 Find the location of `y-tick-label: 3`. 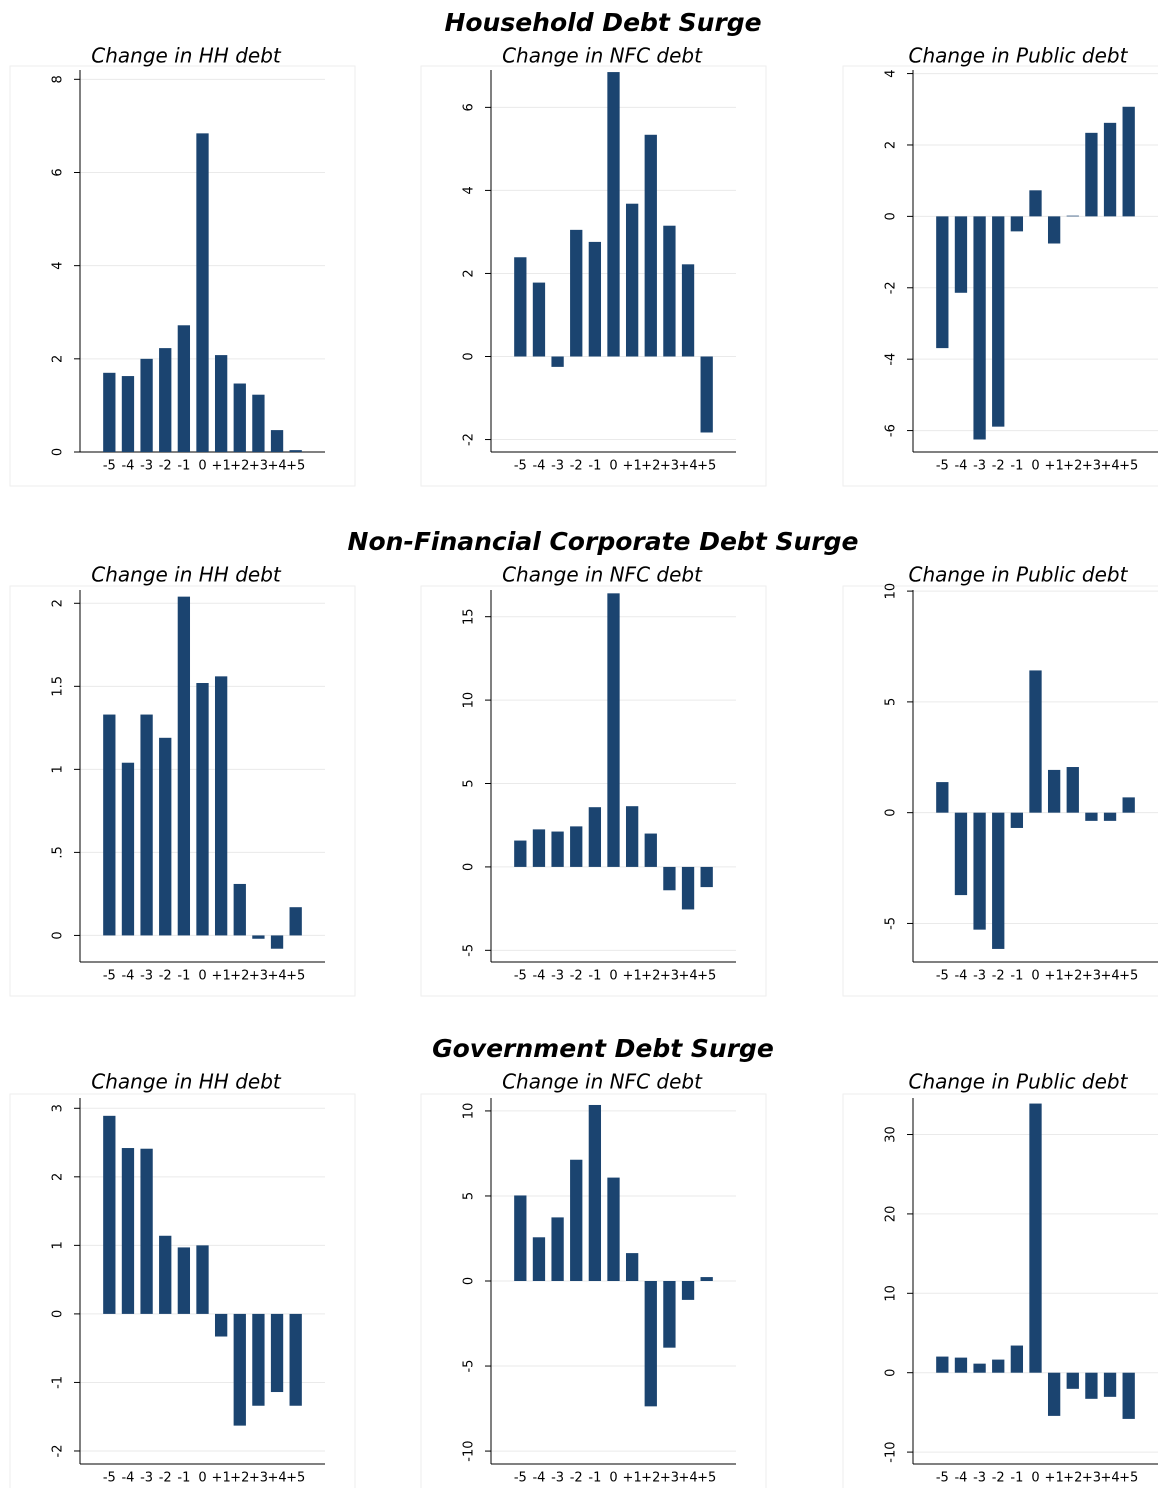

y-tick-label: 3 is located at coordinates (58, 1108).